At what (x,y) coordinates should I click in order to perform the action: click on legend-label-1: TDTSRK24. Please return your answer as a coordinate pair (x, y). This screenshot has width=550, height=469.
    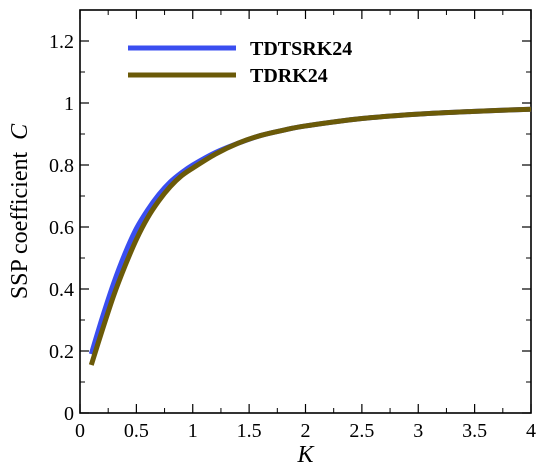
    Looking at the image, I should click on (301, 49).